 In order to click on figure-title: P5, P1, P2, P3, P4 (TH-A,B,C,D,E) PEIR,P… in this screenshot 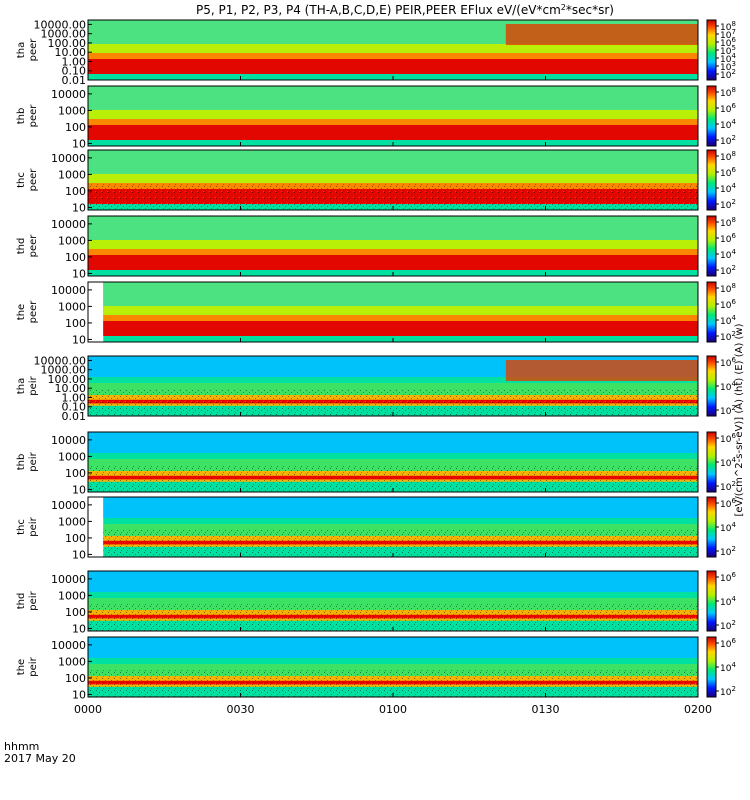, I will do `click(405, 10)`.